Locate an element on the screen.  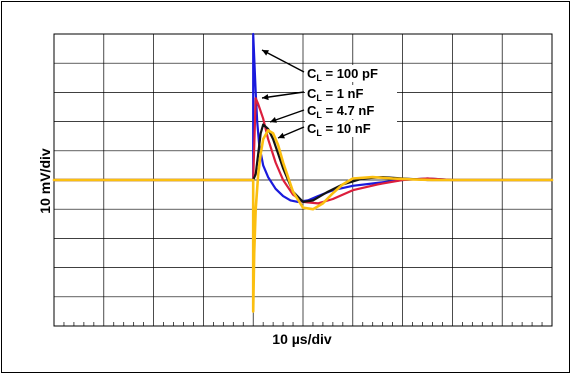
annotation-label: CL = 1 nF is located at coordinates (335, 94).